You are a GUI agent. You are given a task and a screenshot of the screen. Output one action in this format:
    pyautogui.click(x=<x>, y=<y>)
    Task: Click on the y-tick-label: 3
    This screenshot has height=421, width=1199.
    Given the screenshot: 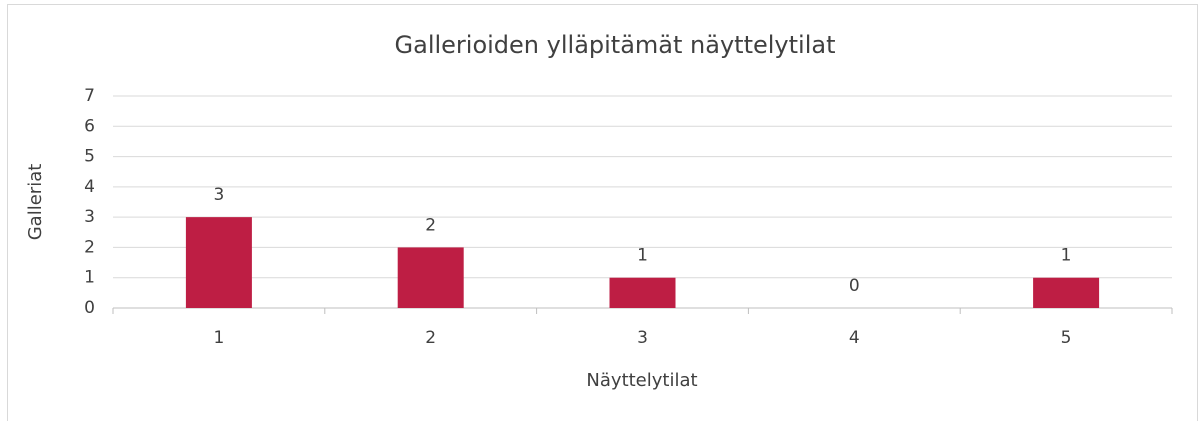 What is the action you would take?
    pyautogui.click(x=89, y=217)
    